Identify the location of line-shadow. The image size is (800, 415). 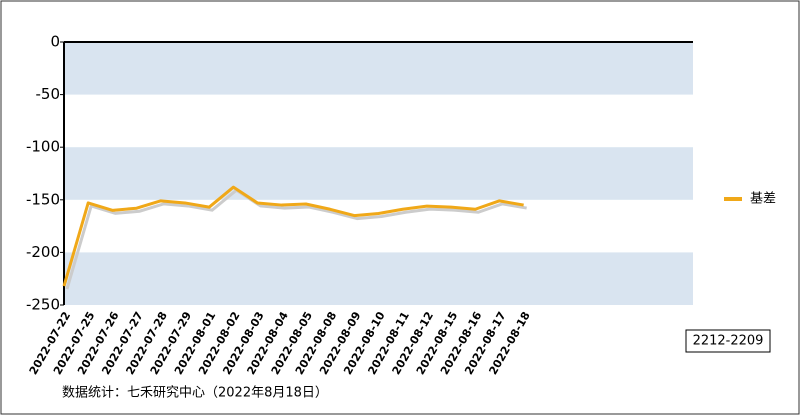
(296, 239).